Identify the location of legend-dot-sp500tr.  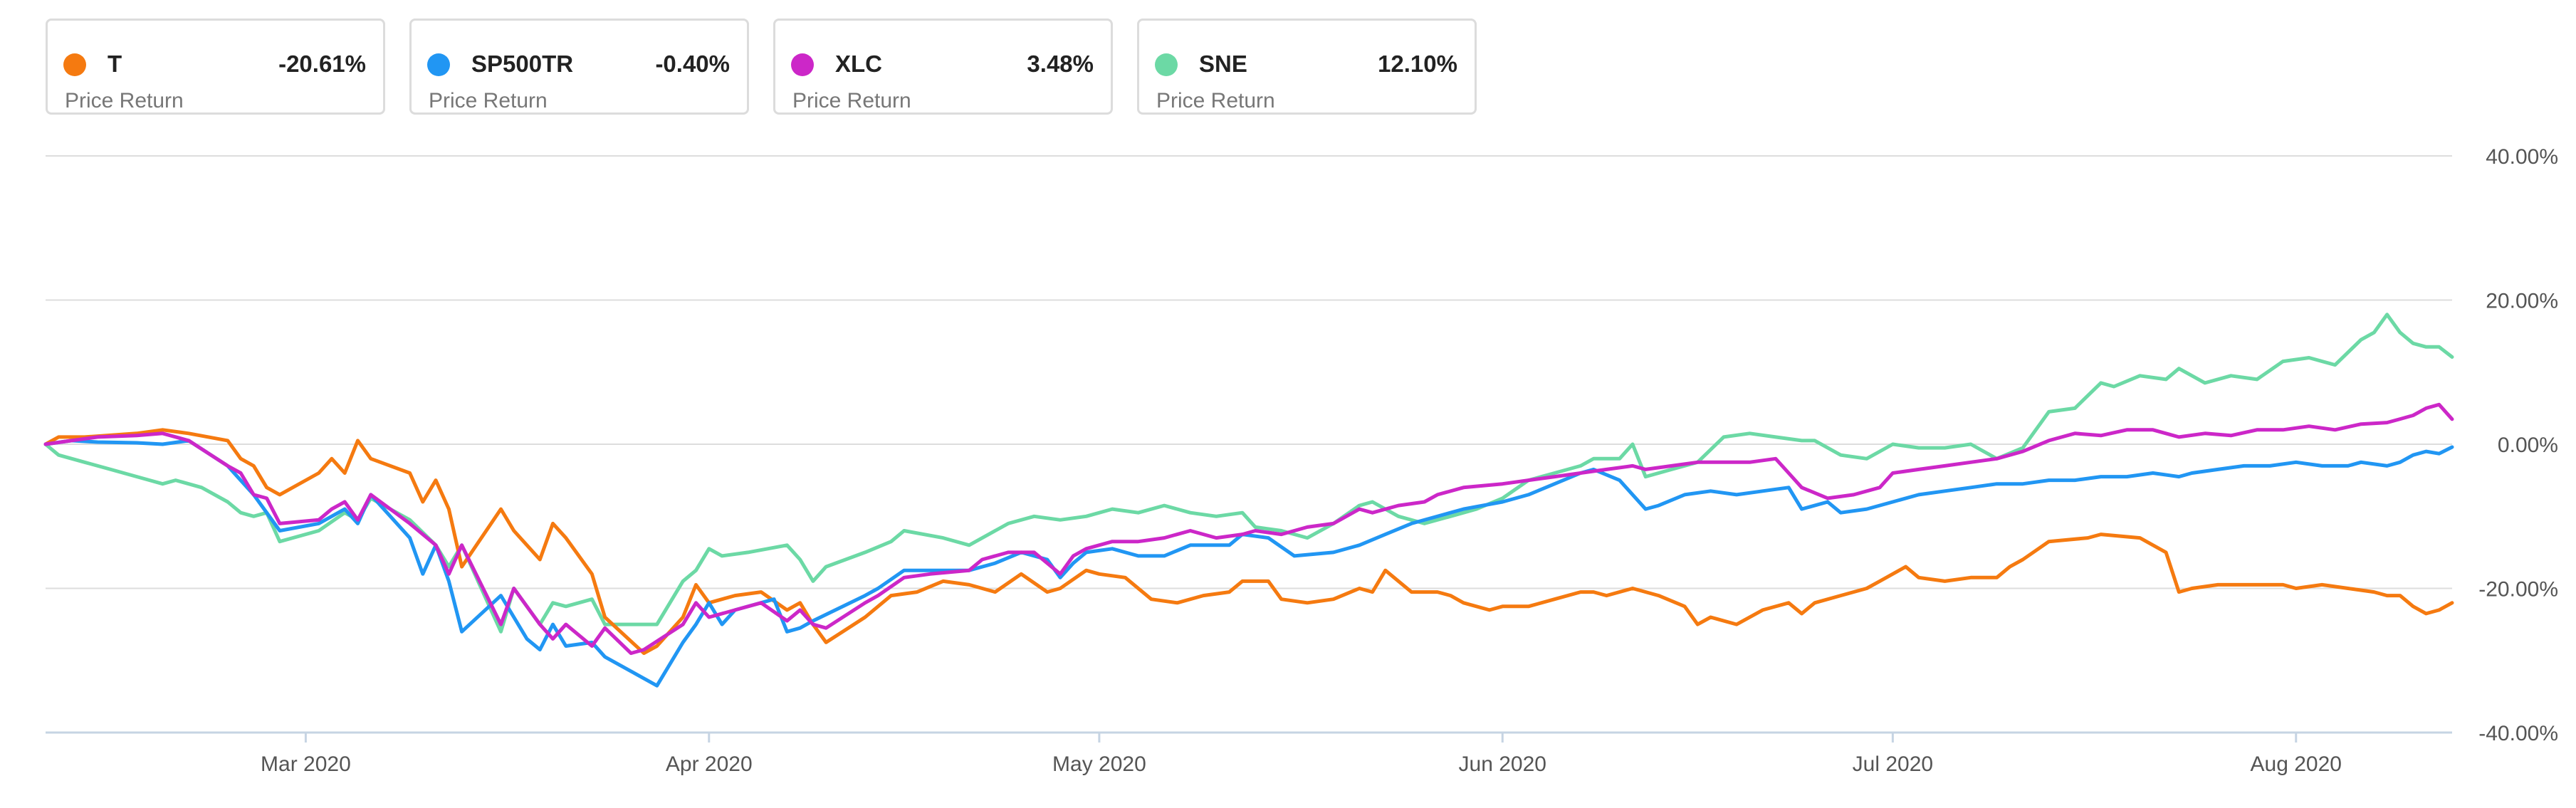
(438, 64).